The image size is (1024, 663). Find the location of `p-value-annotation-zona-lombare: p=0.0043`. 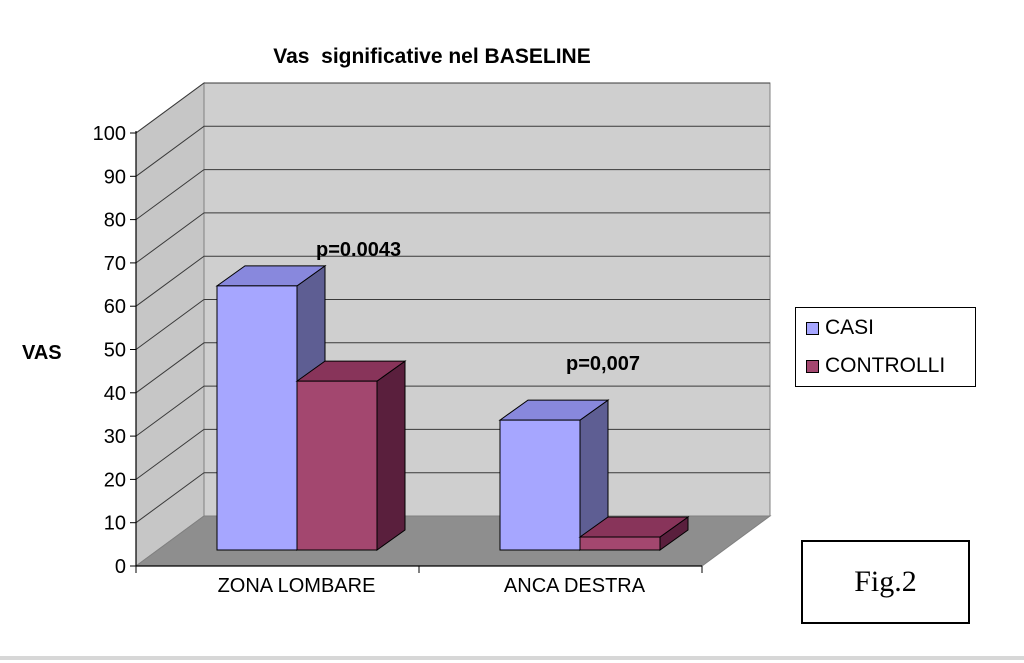

p-value-annotation-zona-lombare: p=0.0043 is located at coordinates (358, 250).